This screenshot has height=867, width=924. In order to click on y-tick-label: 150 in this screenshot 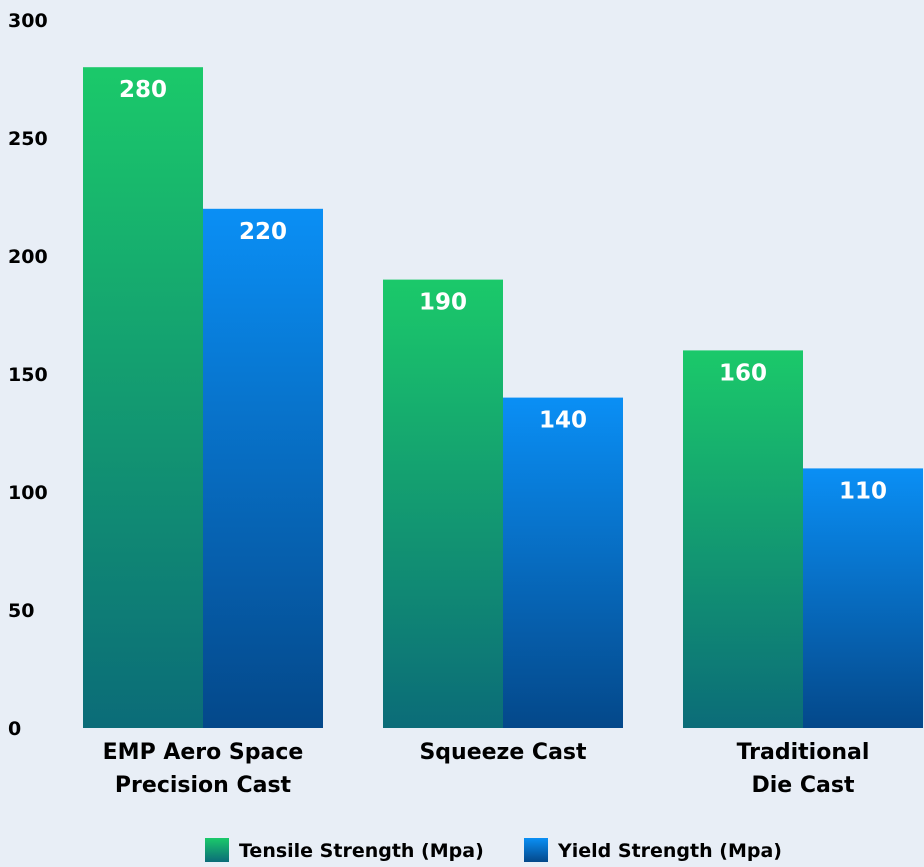, I will do `click(28, 375)`.